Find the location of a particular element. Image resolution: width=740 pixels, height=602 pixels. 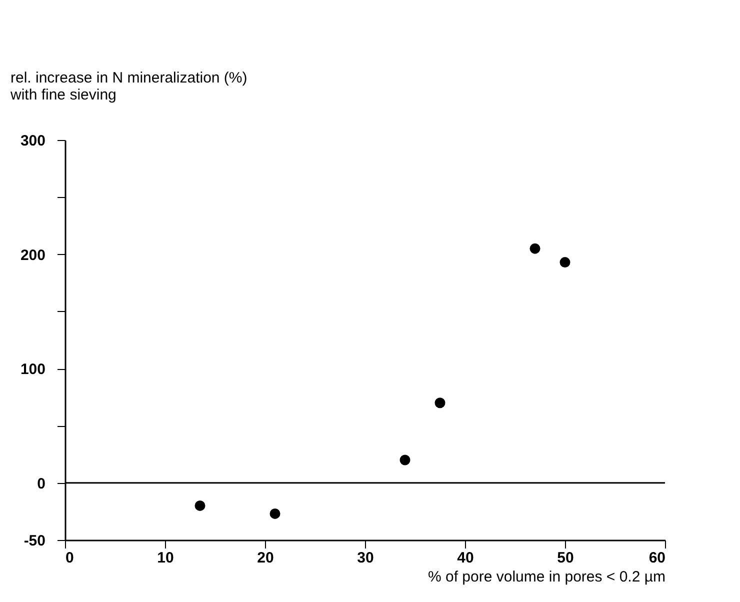

y-tick-label: 200 is located at coordinates (33, 255).